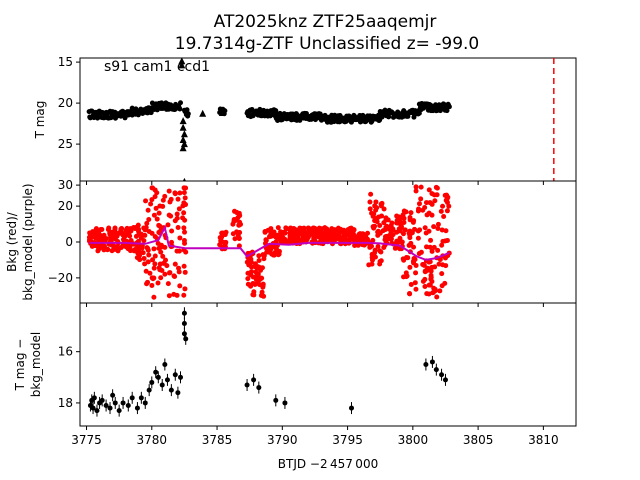 The image size is (640, 480). I want to click on panel-middle-ylabel-line1: Bkg (red)/, so click(12, 241).